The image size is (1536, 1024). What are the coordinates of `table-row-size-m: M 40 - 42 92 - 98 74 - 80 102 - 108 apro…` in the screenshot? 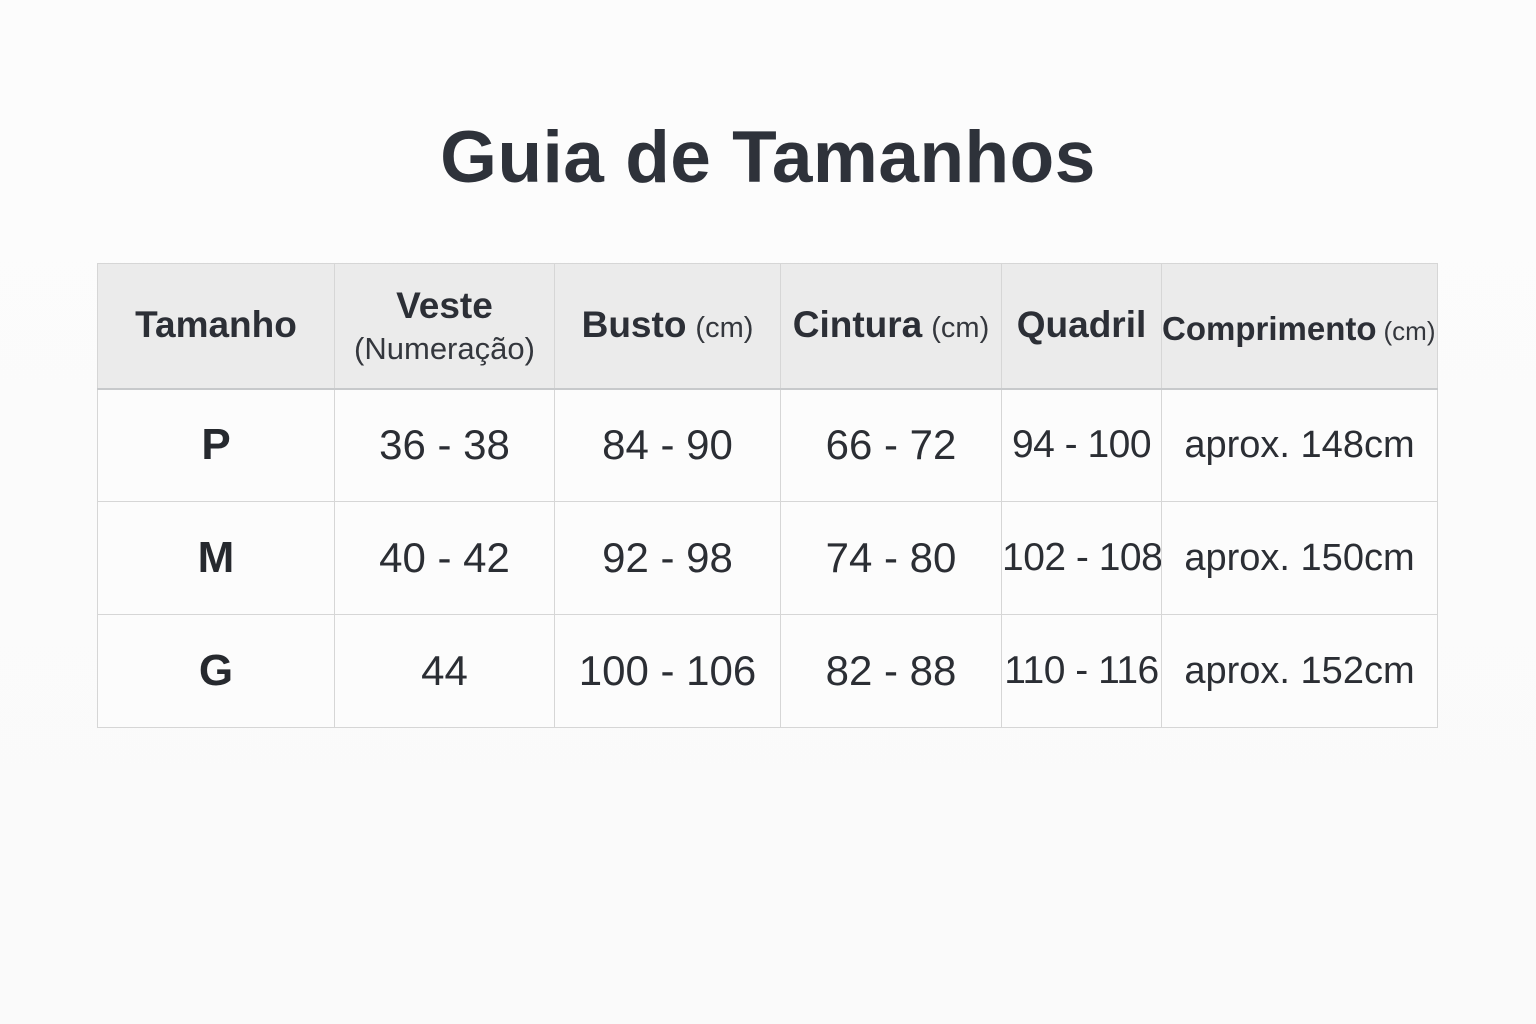 It's located at (767, 558).